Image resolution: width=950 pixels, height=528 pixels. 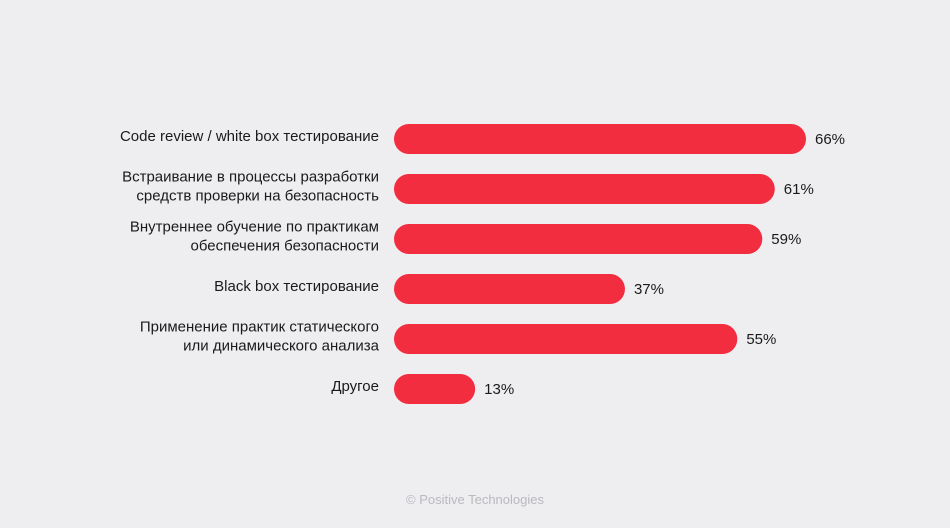 What do you see at coordinates (259, 327) in the screenshot?
I see `category-label-4-line-0: Применение практик статического` at bounding box center [259, 327].